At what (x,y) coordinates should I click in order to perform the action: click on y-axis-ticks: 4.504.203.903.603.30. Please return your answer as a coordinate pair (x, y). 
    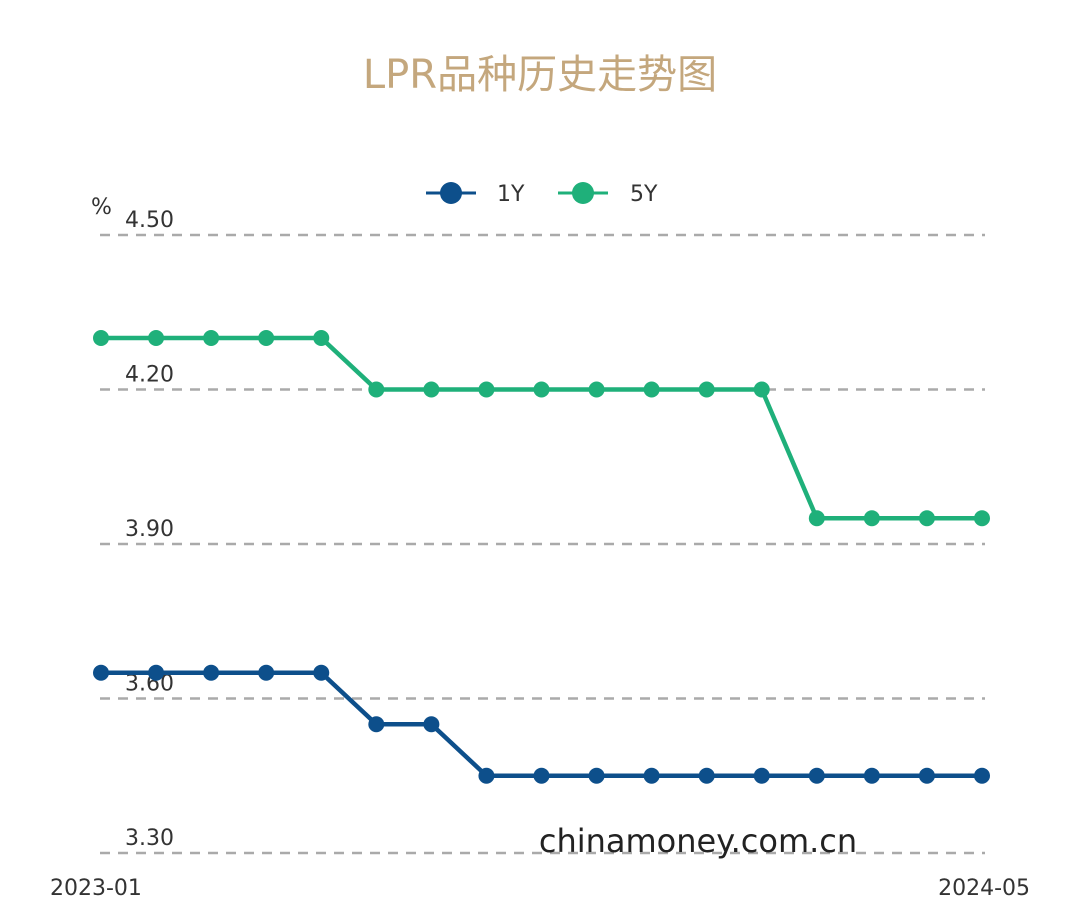
    Looking at the image, I should click on (149, 529).